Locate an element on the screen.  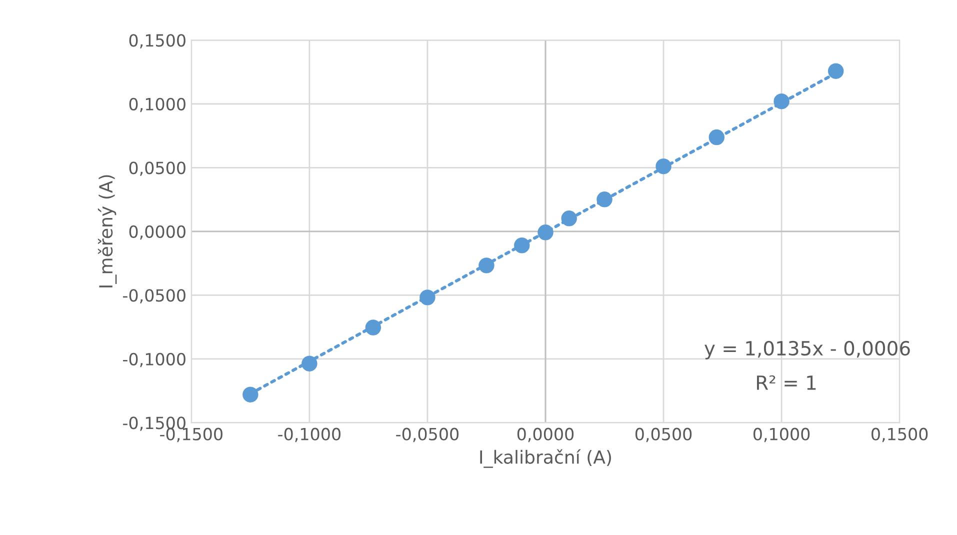
x-tick-label: -0,0500 is located at coordinates (427, 435).